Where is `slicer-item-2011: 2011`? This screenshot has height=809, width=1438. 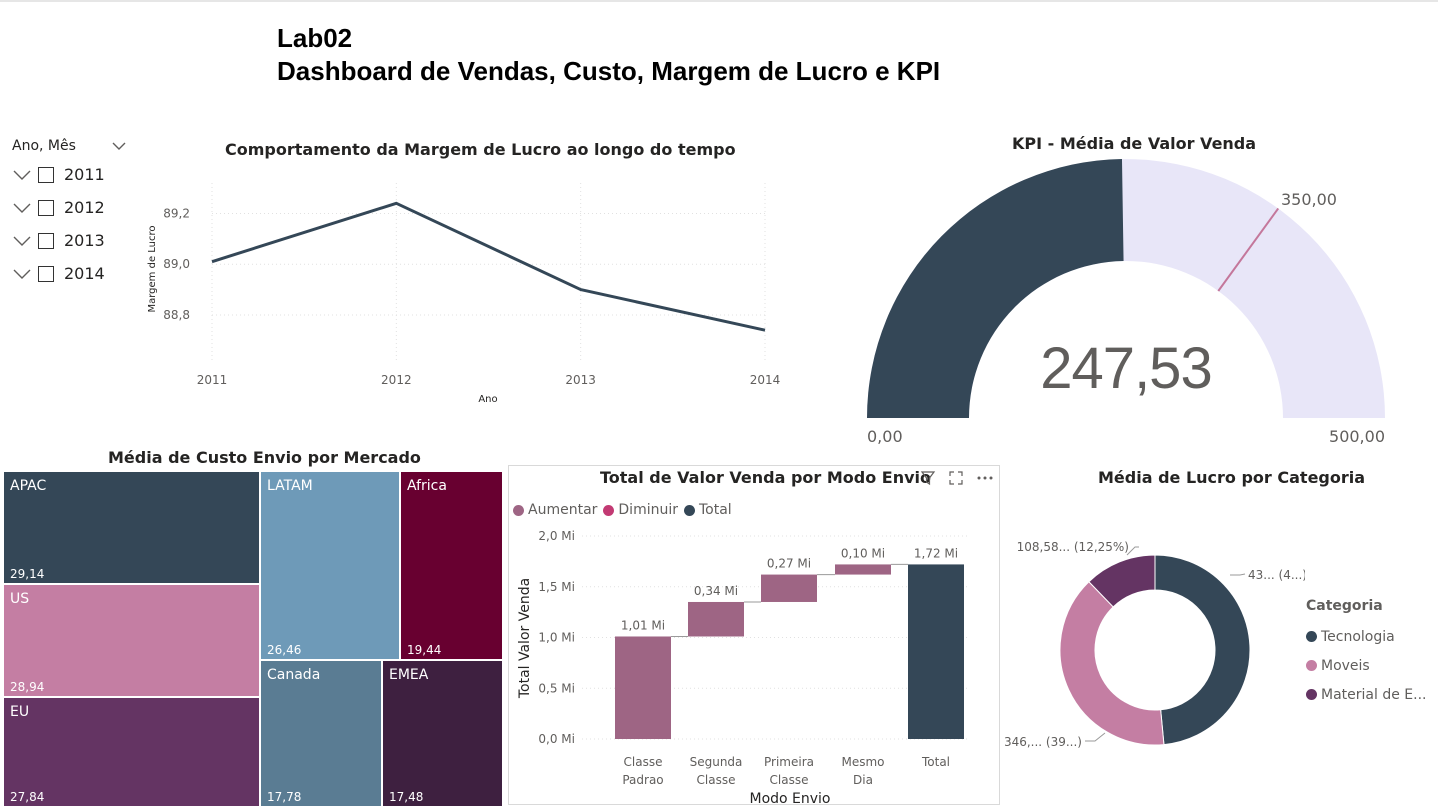
slicer-item-2011: 2011 is located at coordinates (72, 174).